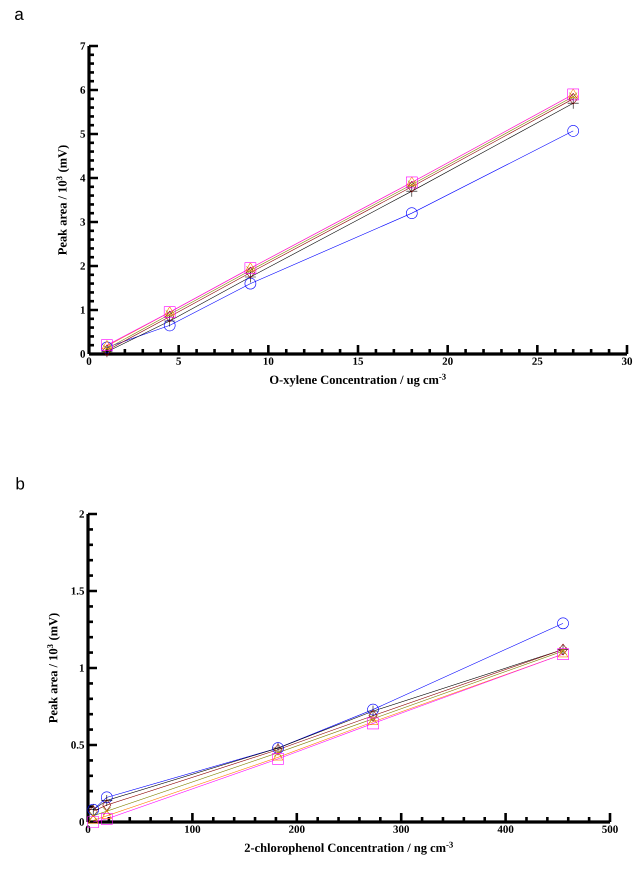  I want to click on x-tick-label: 300, so click(401, 829).